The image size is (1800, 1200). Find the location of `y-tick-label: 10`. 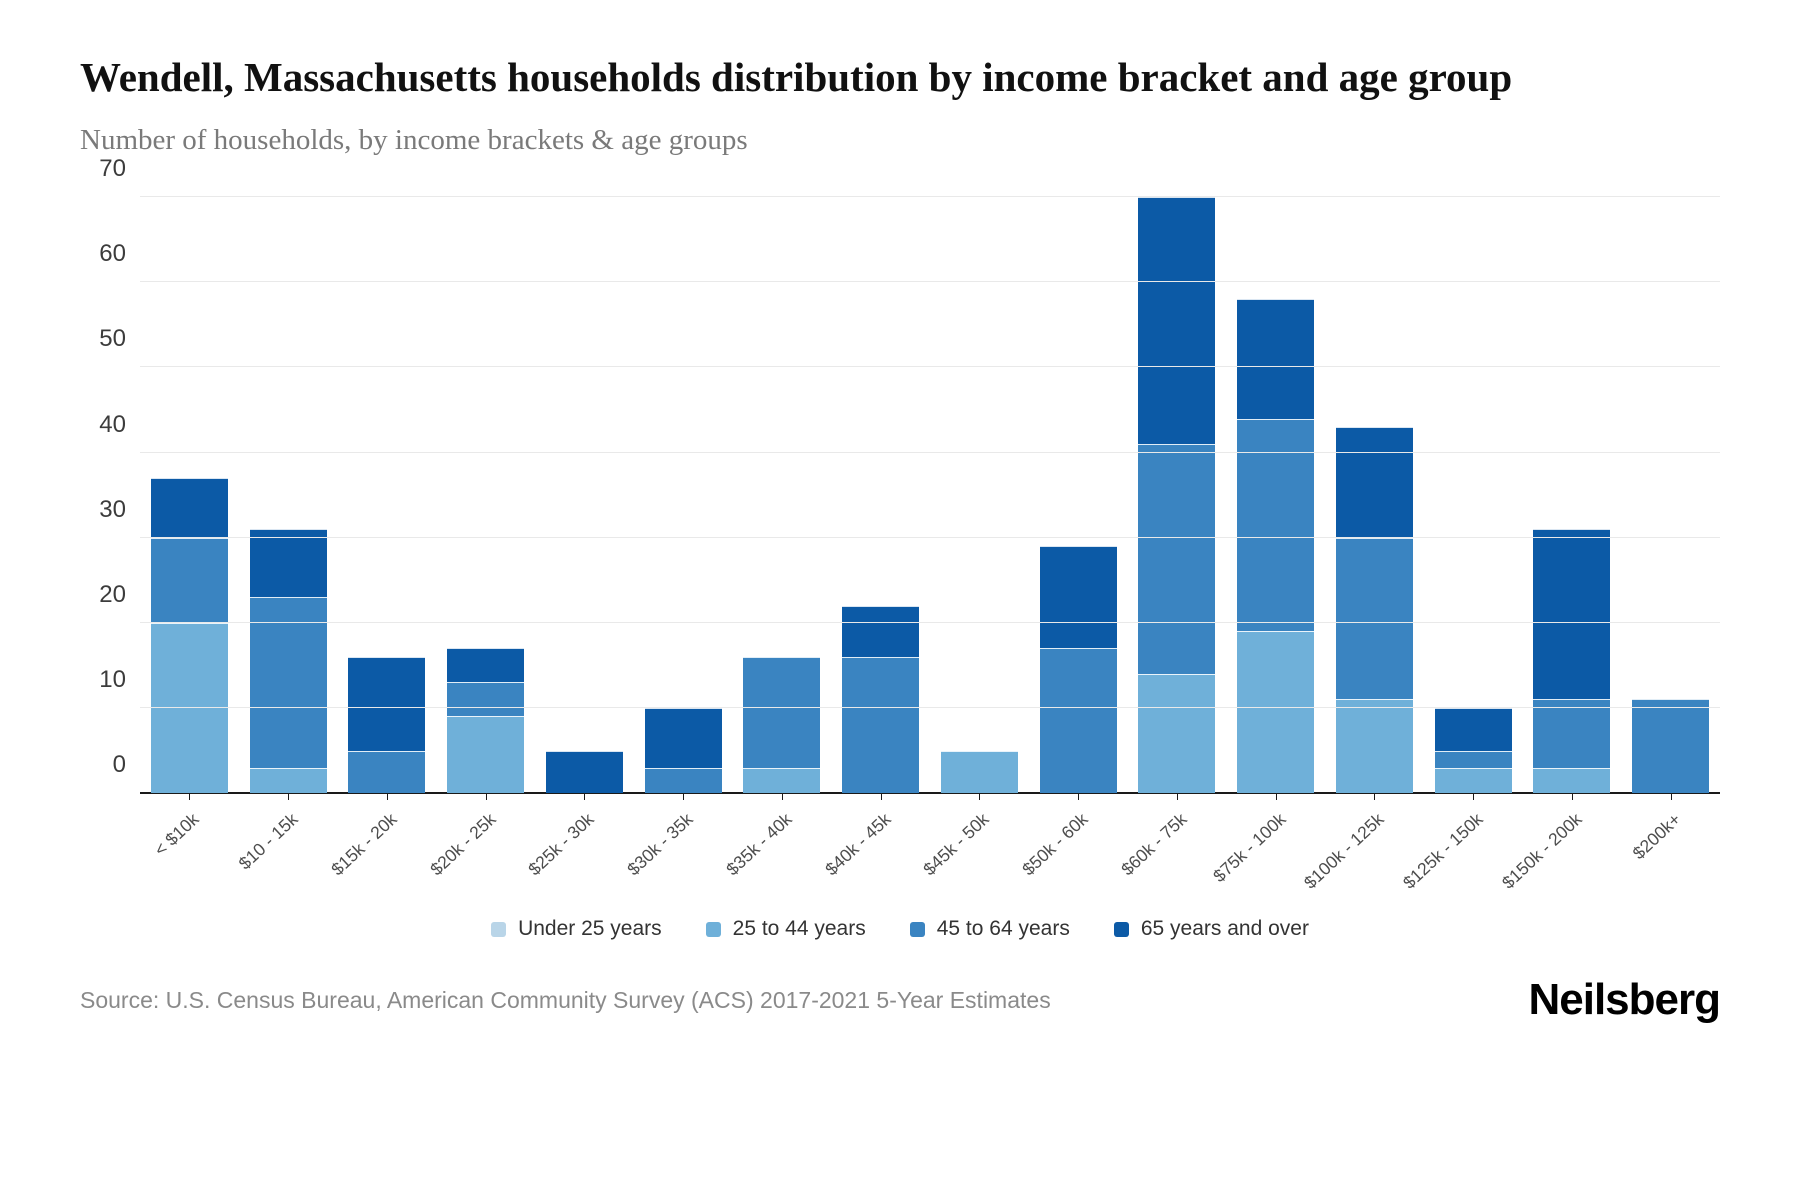

y-tick-label: 10 is located at coordinates (112, 679).